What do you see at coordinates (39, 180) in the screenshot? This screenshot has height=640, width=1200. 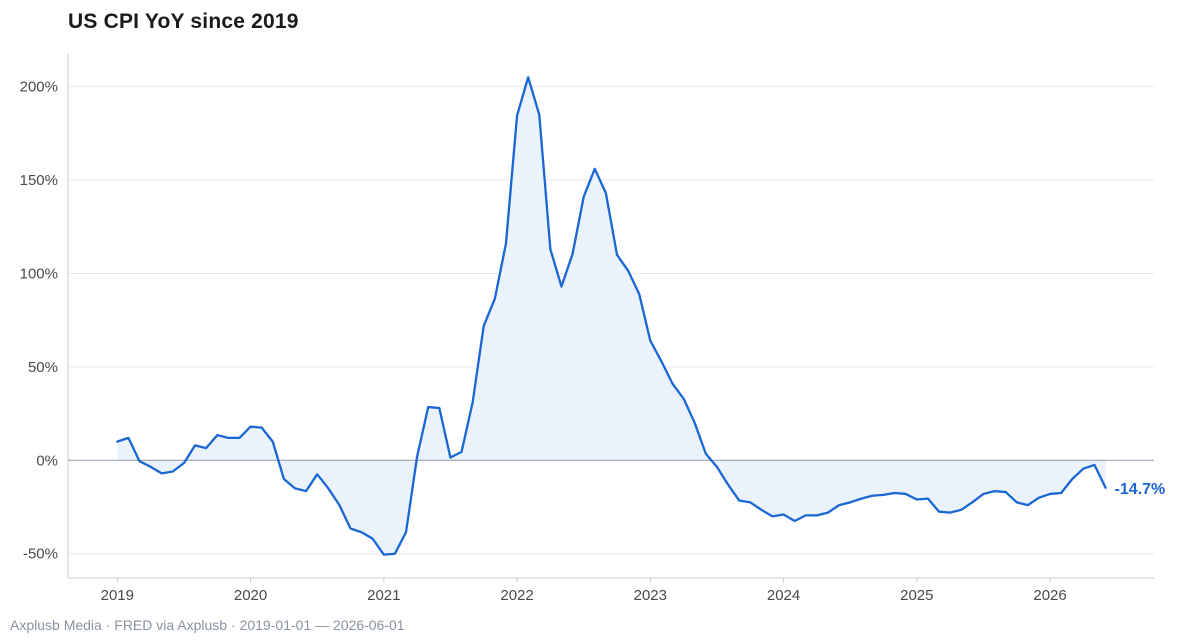 I see `y-tick-label: 150%` at bounding box center [39, 180].